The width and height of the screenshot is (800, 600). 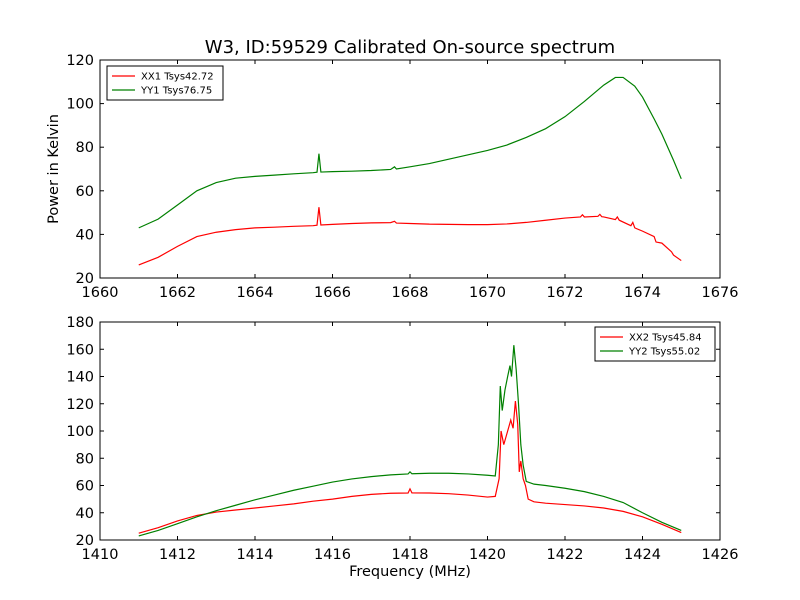 What do you see at coordinates (720, 555) in the screenshot?
I see `x-tick-label: 1426` at bounding box center [720, 555].